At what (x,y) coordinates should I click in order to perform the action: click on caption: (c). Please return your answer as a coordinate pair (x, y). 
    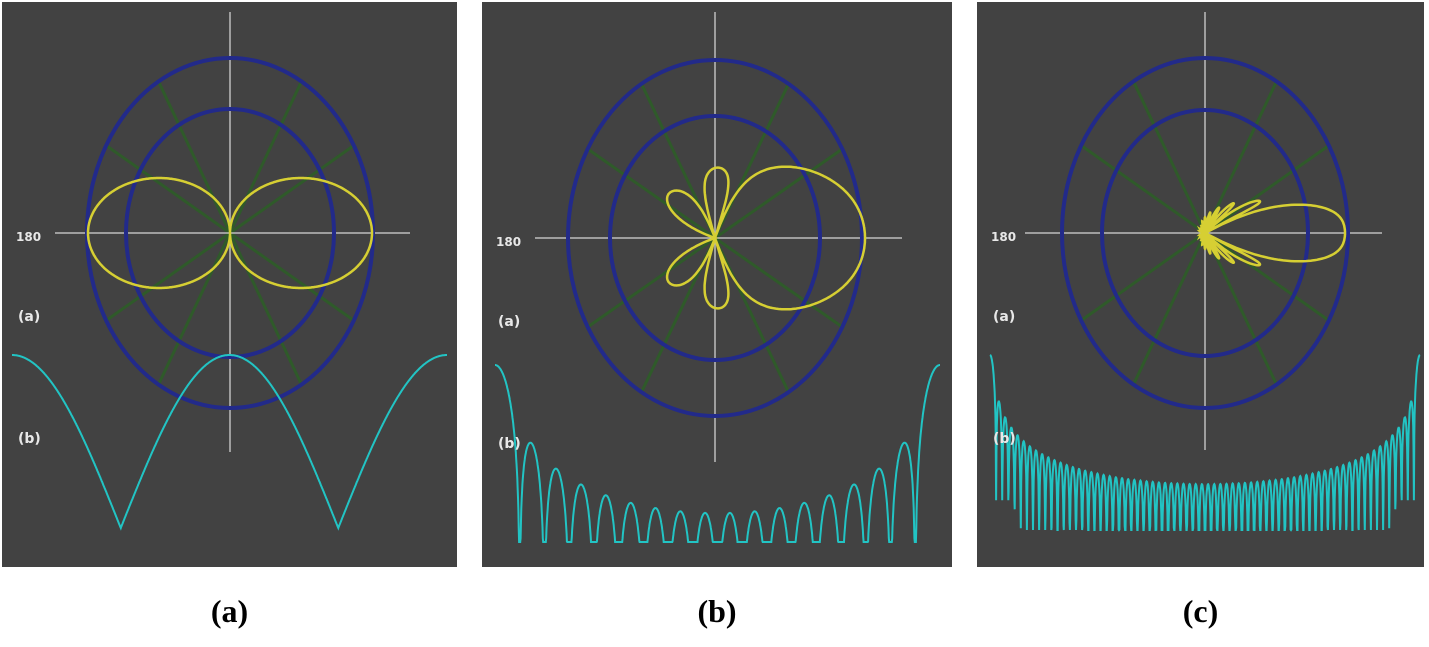
    Looking at the image, I should click on (1201, 611).